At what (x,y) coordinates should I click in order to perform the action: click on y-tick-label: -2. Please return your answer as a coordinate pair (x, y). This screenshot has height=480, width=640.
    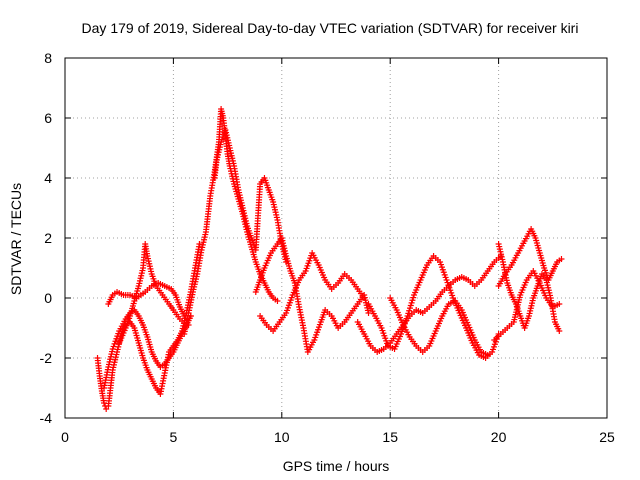
    Looking at the image, I should click on (46, 358).